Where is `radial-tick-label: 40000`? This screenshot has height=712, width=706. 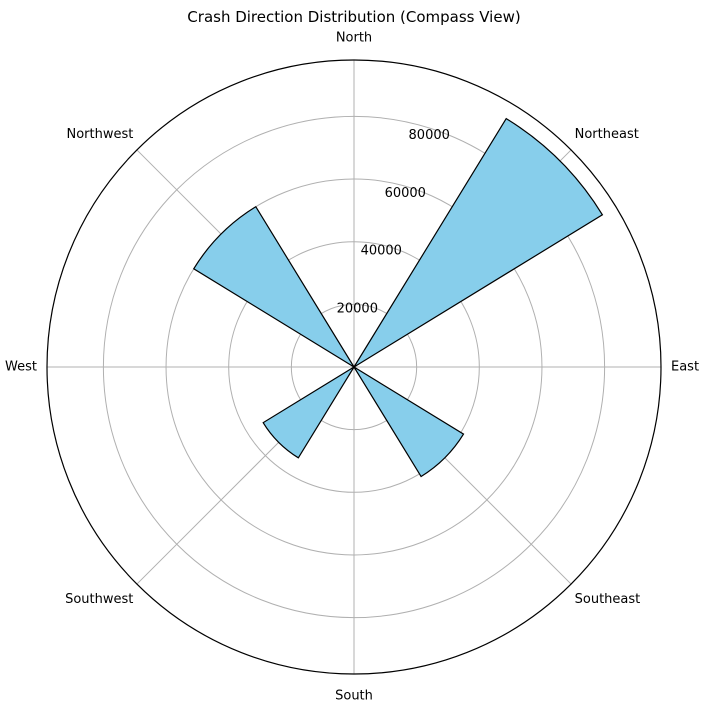
radial-tick-label: 40000 is located at coordinates (381, 251).